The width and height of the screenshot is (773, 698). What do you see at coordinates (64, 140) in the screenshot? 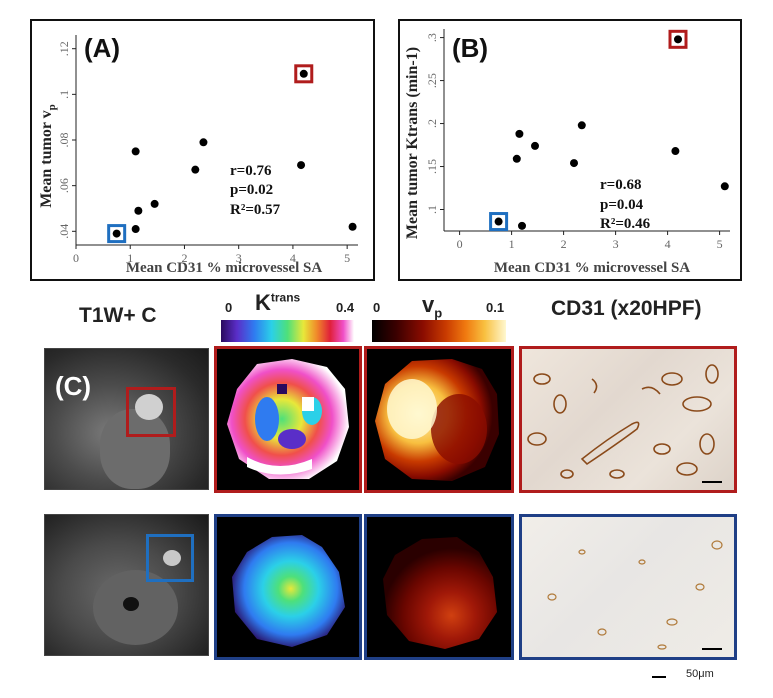
I see `chart-a-ytick-label: .08` at bounding box center [64, 140].